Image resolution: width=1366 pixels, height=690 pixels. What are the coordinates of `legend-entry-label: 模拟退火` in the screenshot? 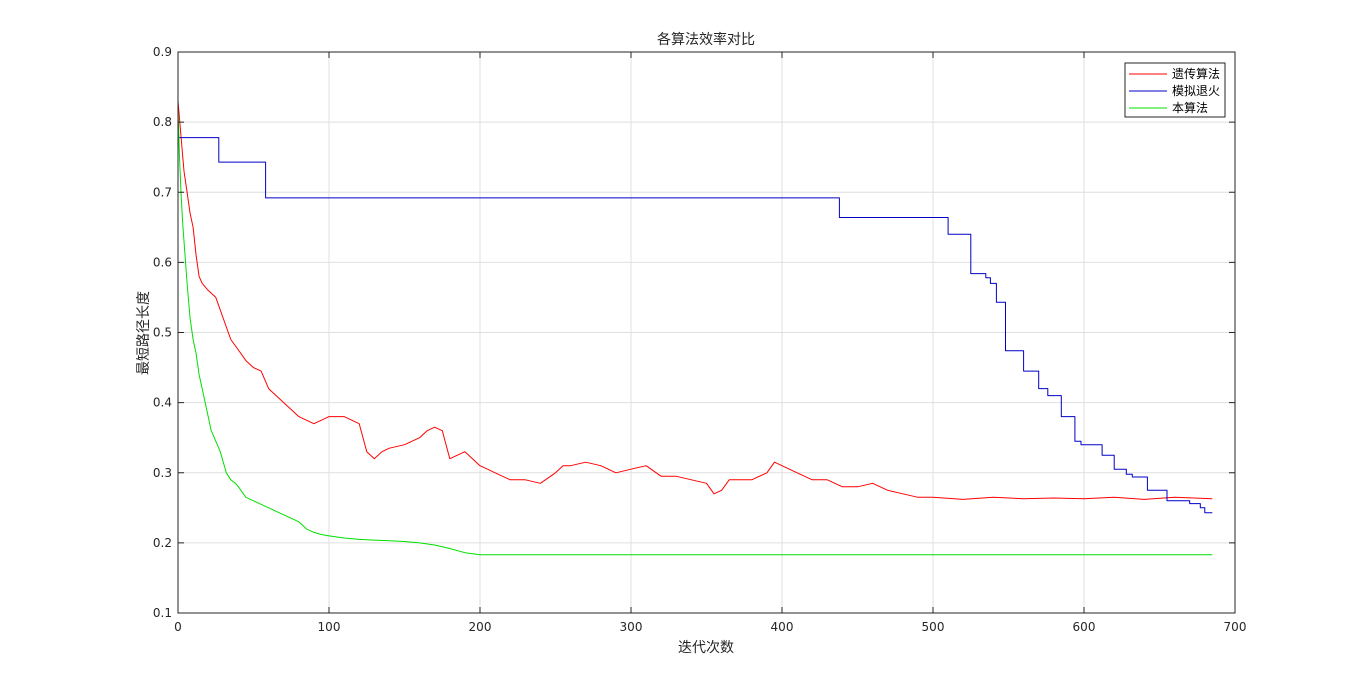 It's located at (1196, 91).